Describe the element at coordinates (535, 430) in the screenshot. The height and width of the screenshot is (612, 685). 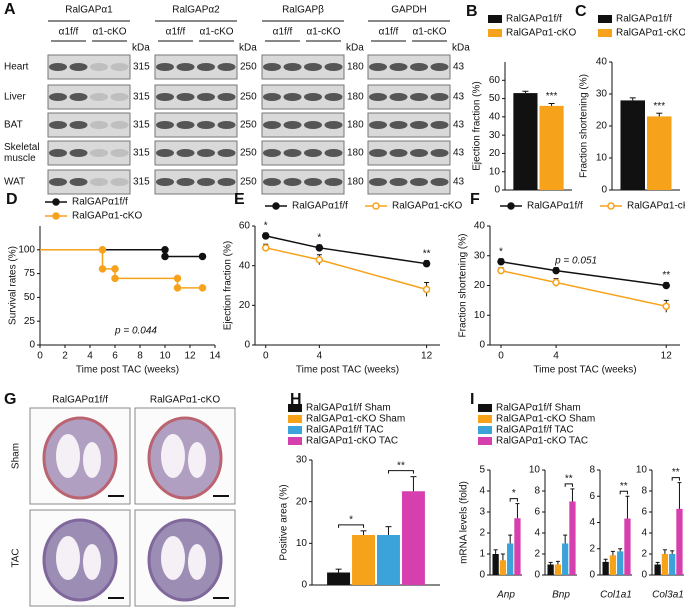
I see `legend-label: RalGAPα1f/f TAC` at that location.